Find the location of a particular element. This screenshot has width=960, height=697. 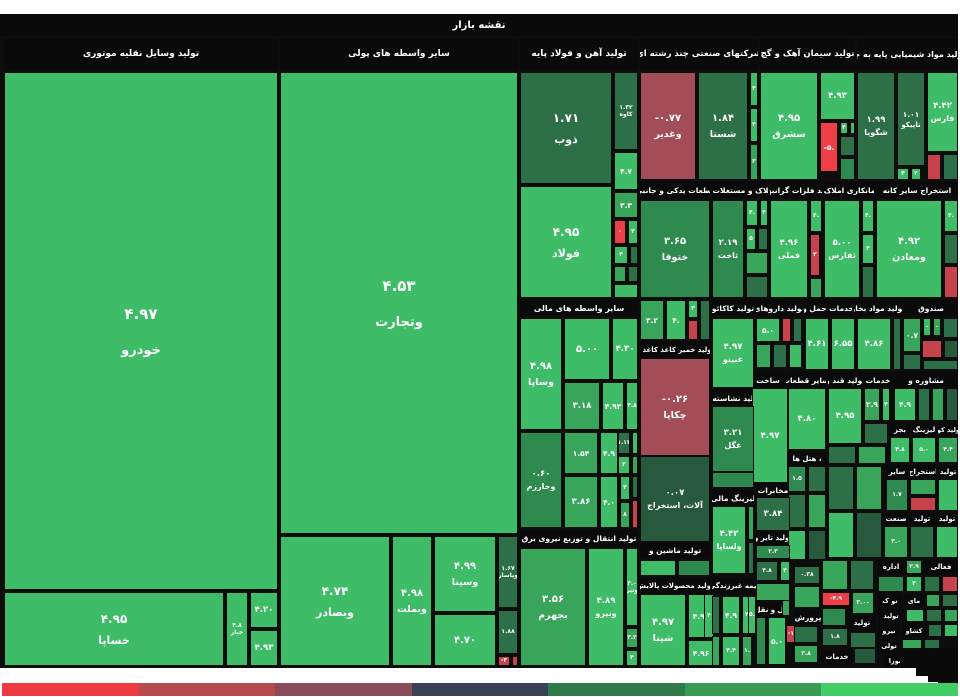

tile: ۳.۲ is located at coordinates (632, 638).